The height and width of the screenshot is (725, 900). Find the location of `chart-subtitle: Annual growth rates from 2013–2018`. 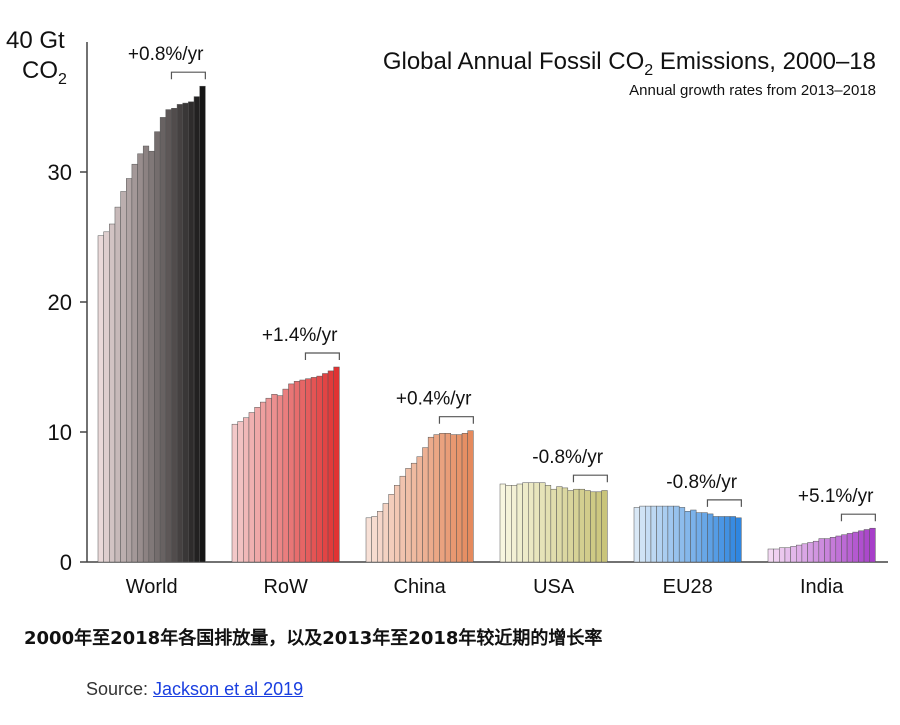

chart-subtitle: Annual growth rates from 2013–2018 is located at coordinates (752, 90).